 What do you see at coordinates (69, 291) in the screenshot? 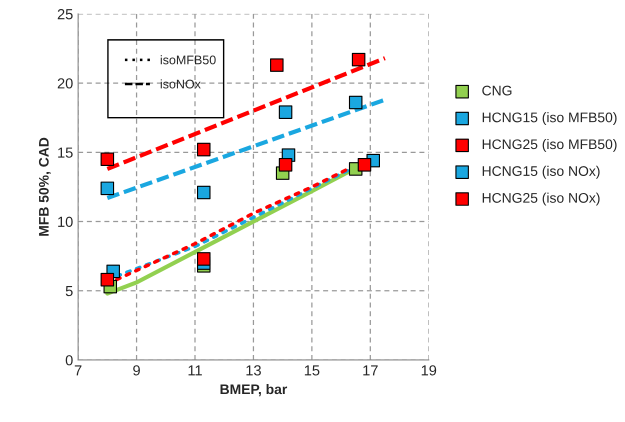
I see `y-tick-label: 5` at bounding box center [69, 291].